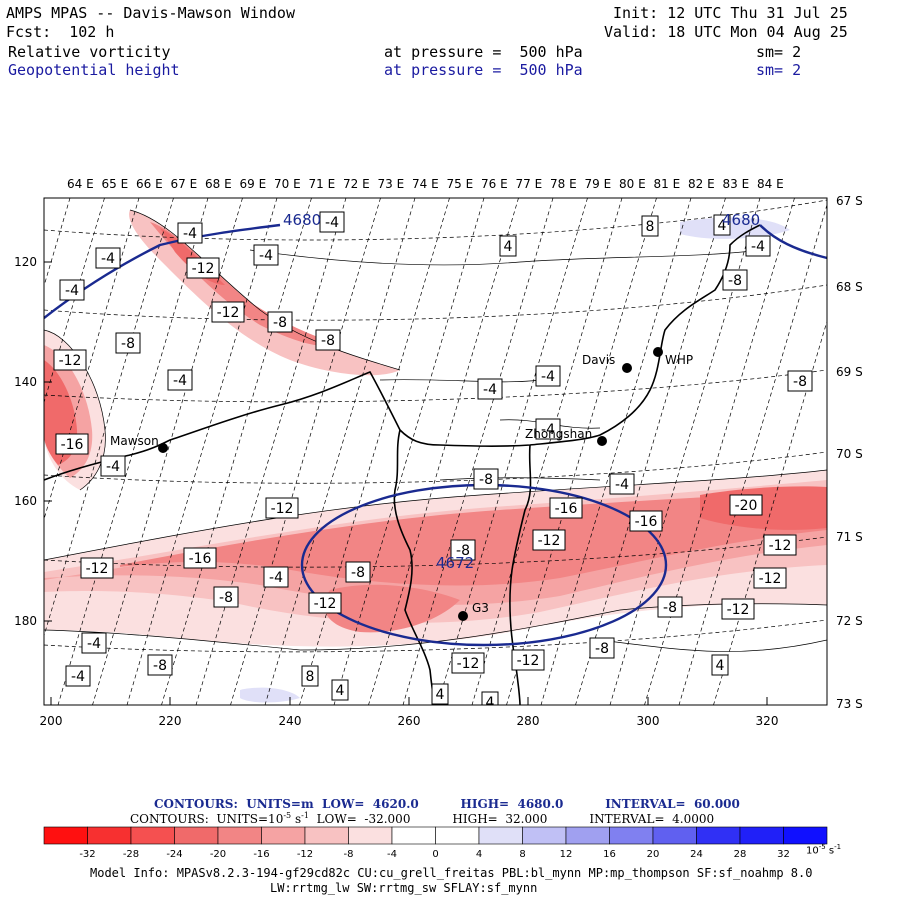 The width and height of the screenshot is (900, 900). Describe the element at coordinates (648, 721) in the screenshot. I see `x-axis-label: 300` at that location.